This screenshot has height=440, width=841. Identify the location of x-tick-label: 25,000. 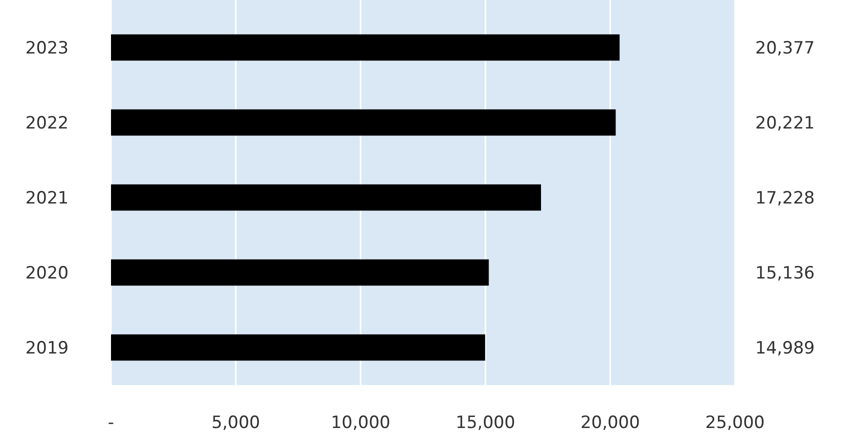
(735, 423).